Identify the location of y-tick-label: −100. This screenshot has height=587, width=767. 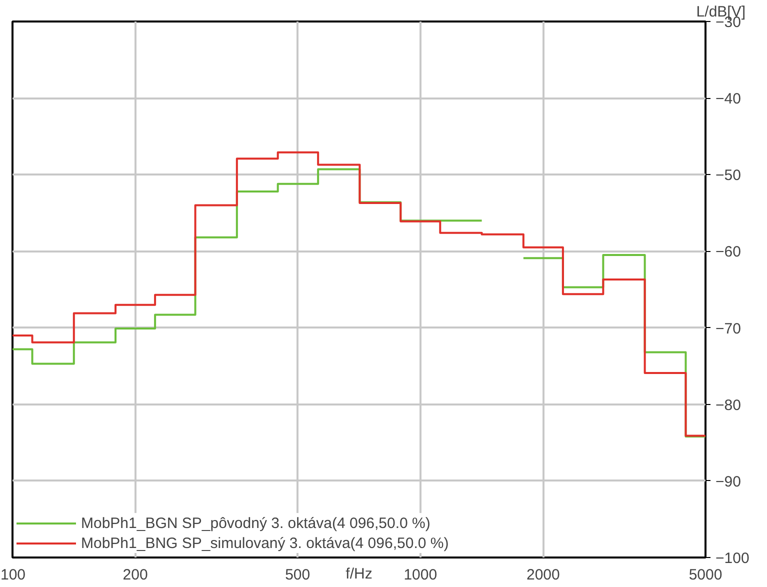
(733, 558).